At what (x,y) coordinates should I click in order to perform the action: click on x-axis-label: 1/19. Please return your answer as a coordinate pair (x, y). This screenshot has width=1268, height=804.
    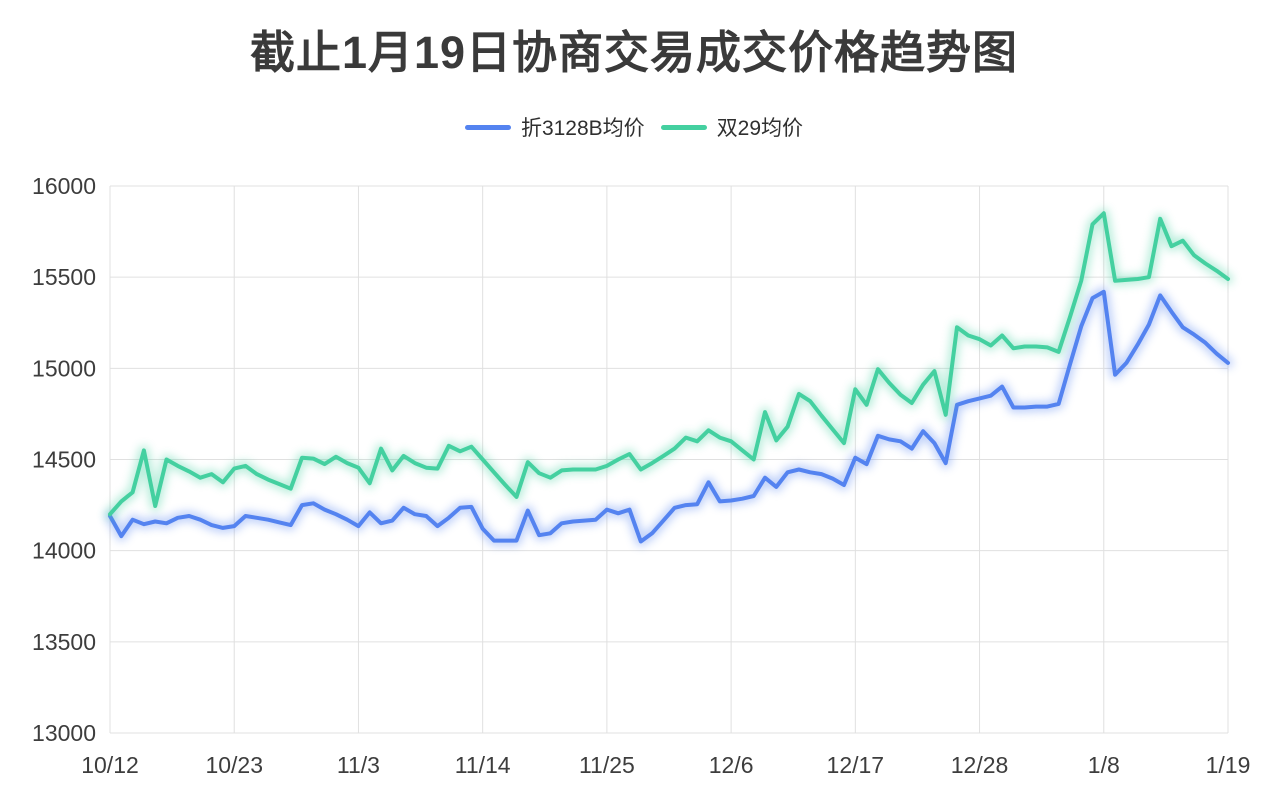
    Looking at the image, I should click on (1228, 765).